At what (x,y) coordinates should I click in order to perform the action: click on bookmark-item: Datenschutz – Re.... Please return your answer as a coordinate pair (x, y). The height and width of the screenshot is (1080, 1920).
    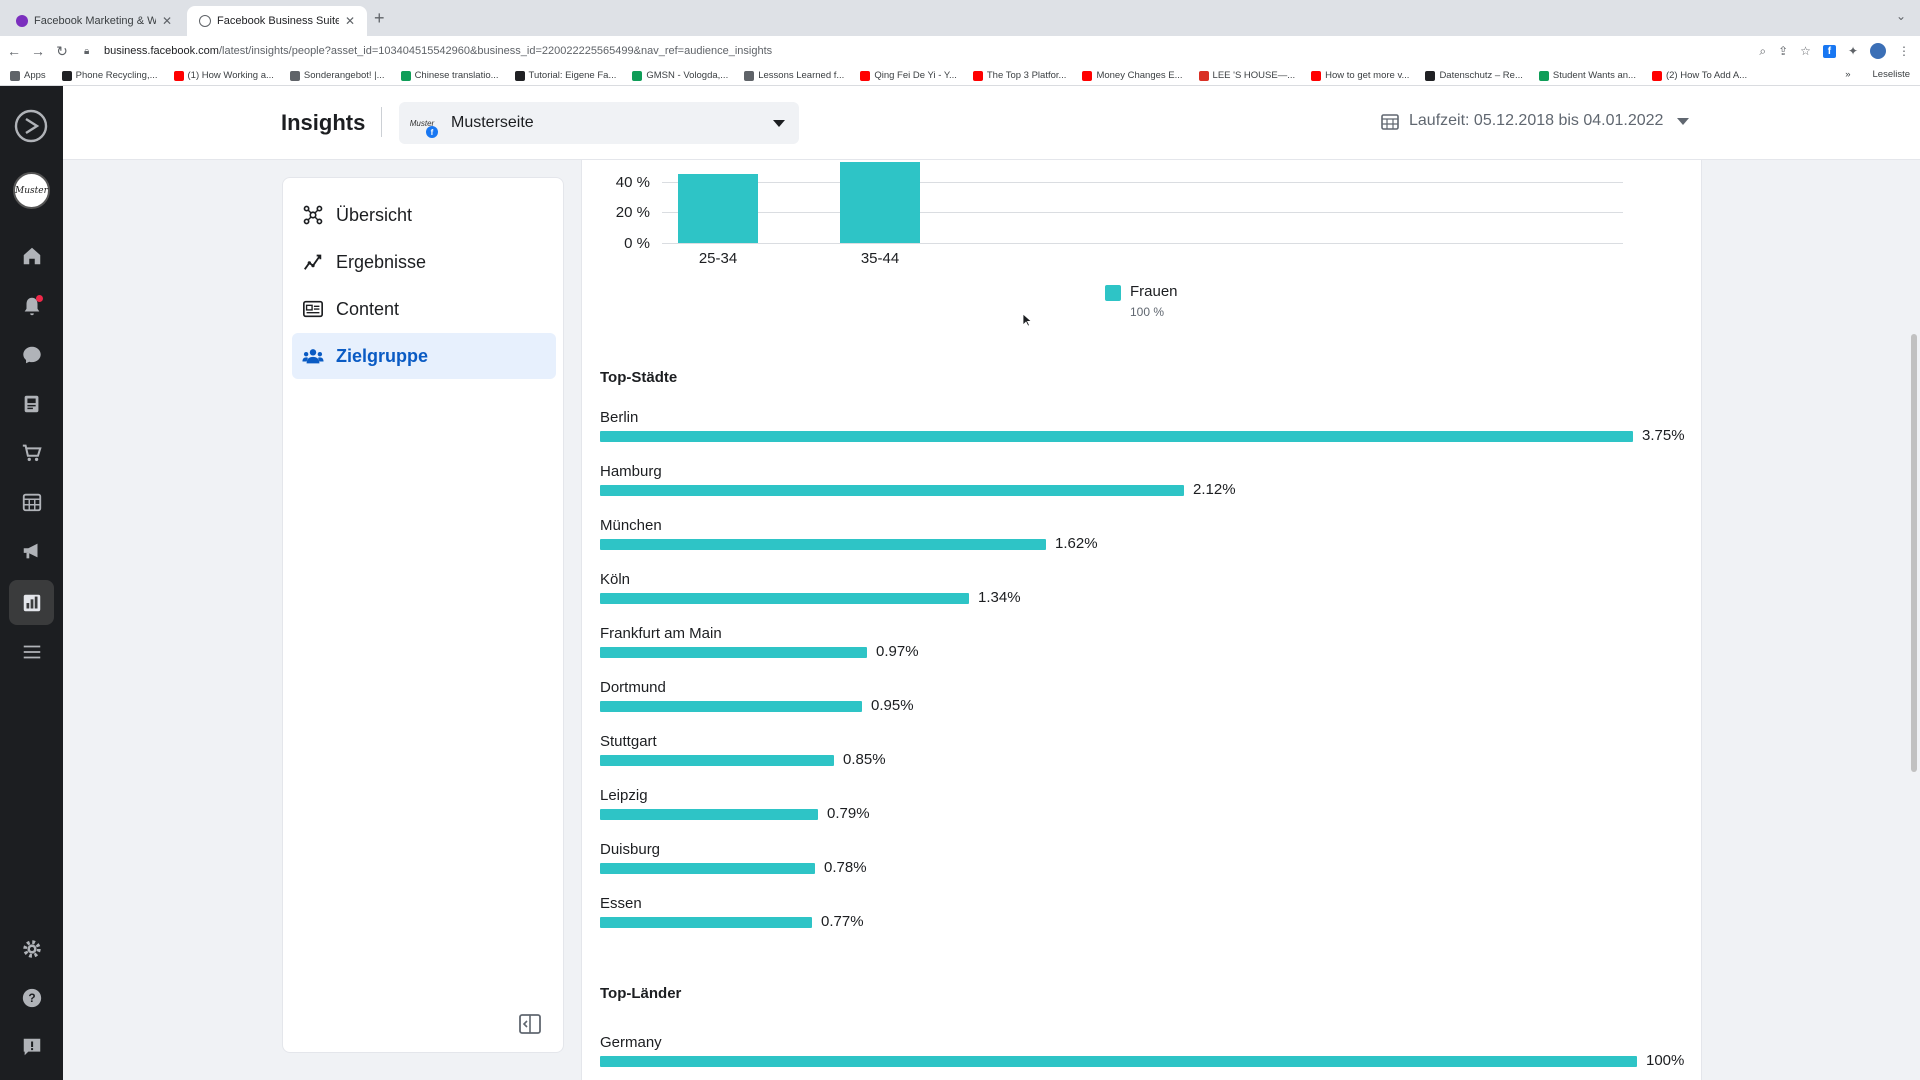
    Looking at the image, I should click on (1474, 75).